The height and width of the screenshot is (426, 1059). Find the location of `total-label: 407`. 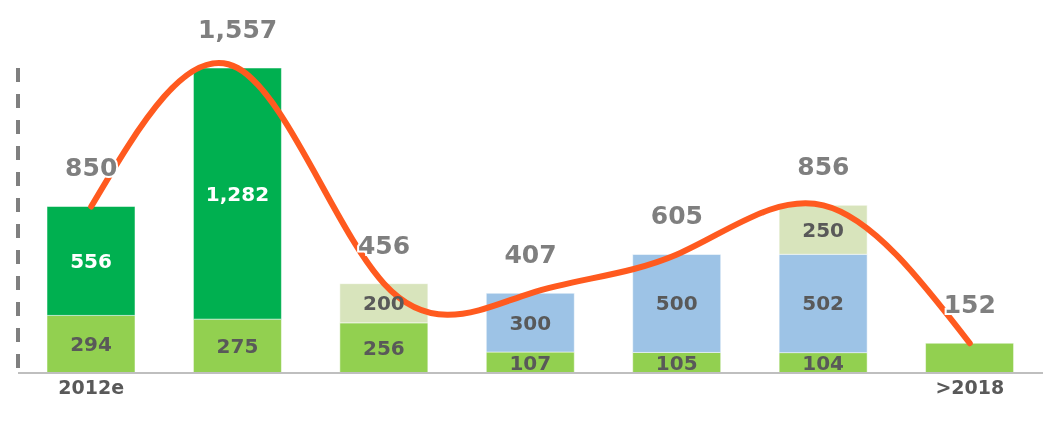

total-label: 407 is located at coordinates (530, 255).